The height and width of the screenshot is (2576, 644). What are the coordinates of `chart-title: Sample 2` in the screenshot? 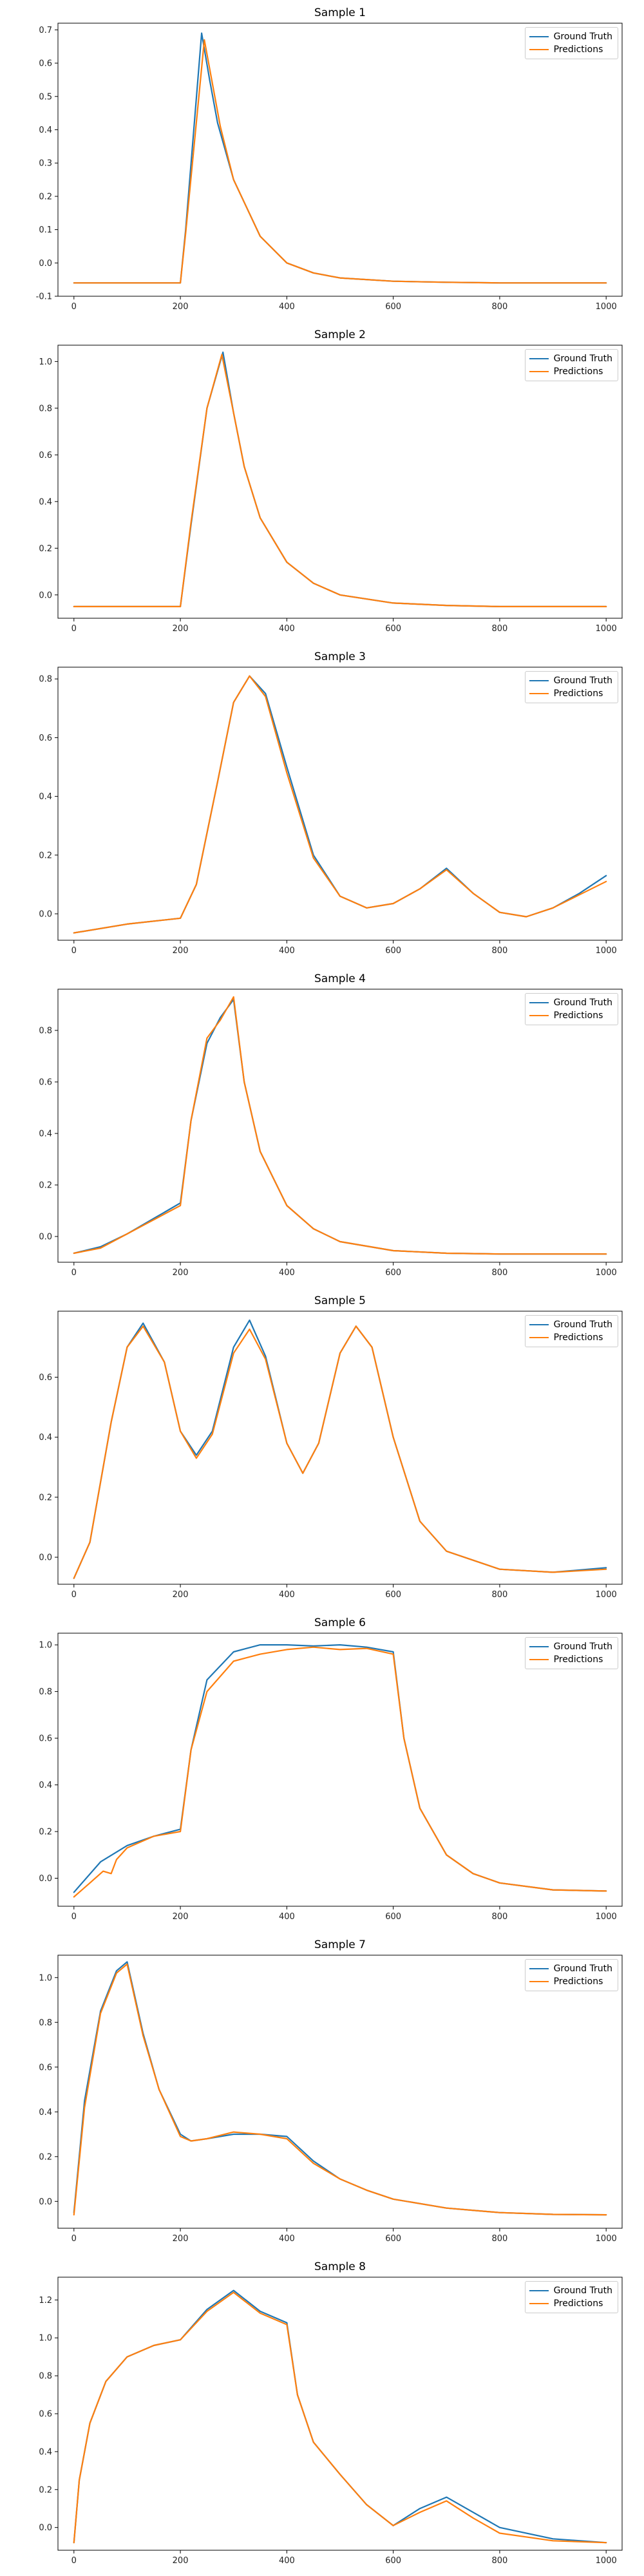 It's located at (340, 334).